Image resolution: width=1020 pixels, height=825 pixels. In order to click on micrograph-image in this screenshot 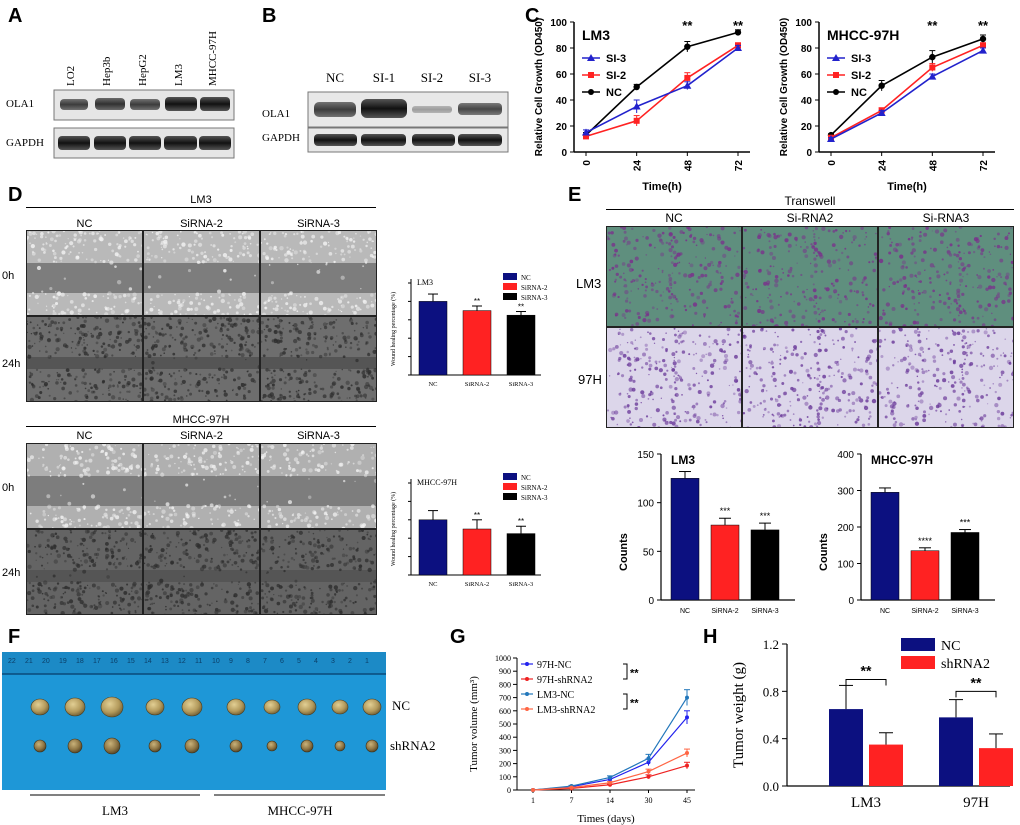, I will do `click(318, 572)`.